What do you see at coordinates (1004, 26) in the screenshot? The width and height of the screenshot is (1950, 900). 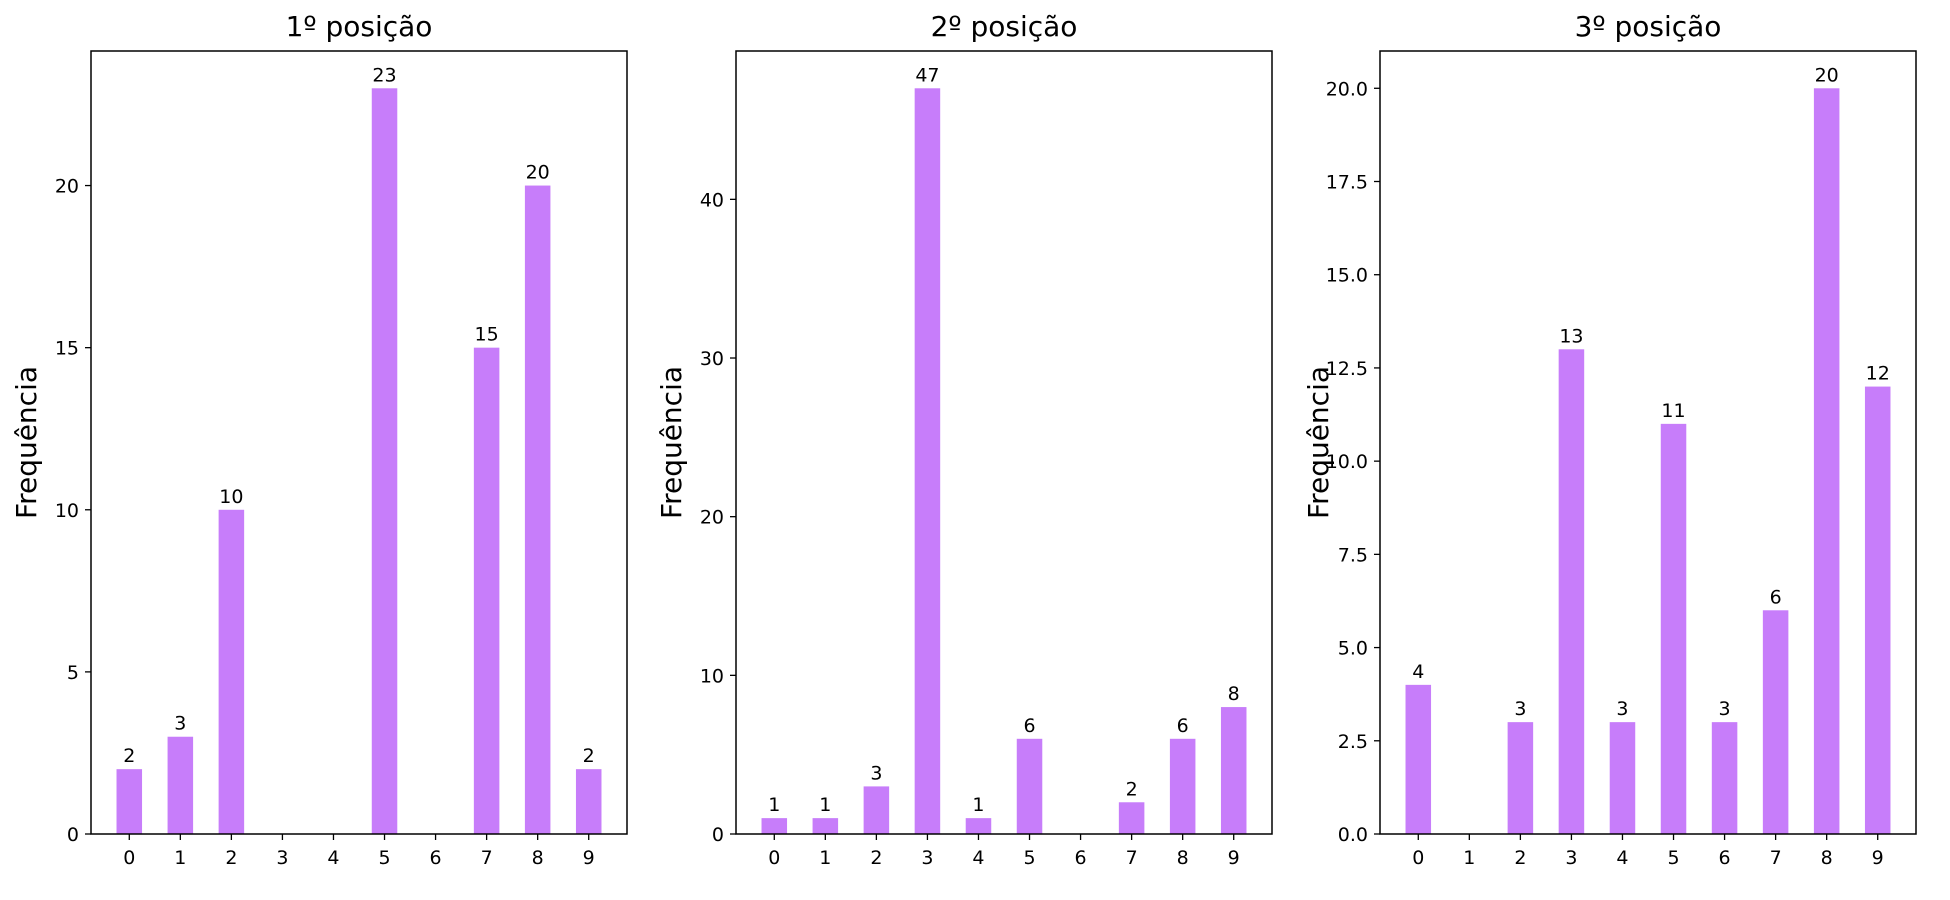 I see `chart-title: 2º posição` at bounding box center [1004, 26].